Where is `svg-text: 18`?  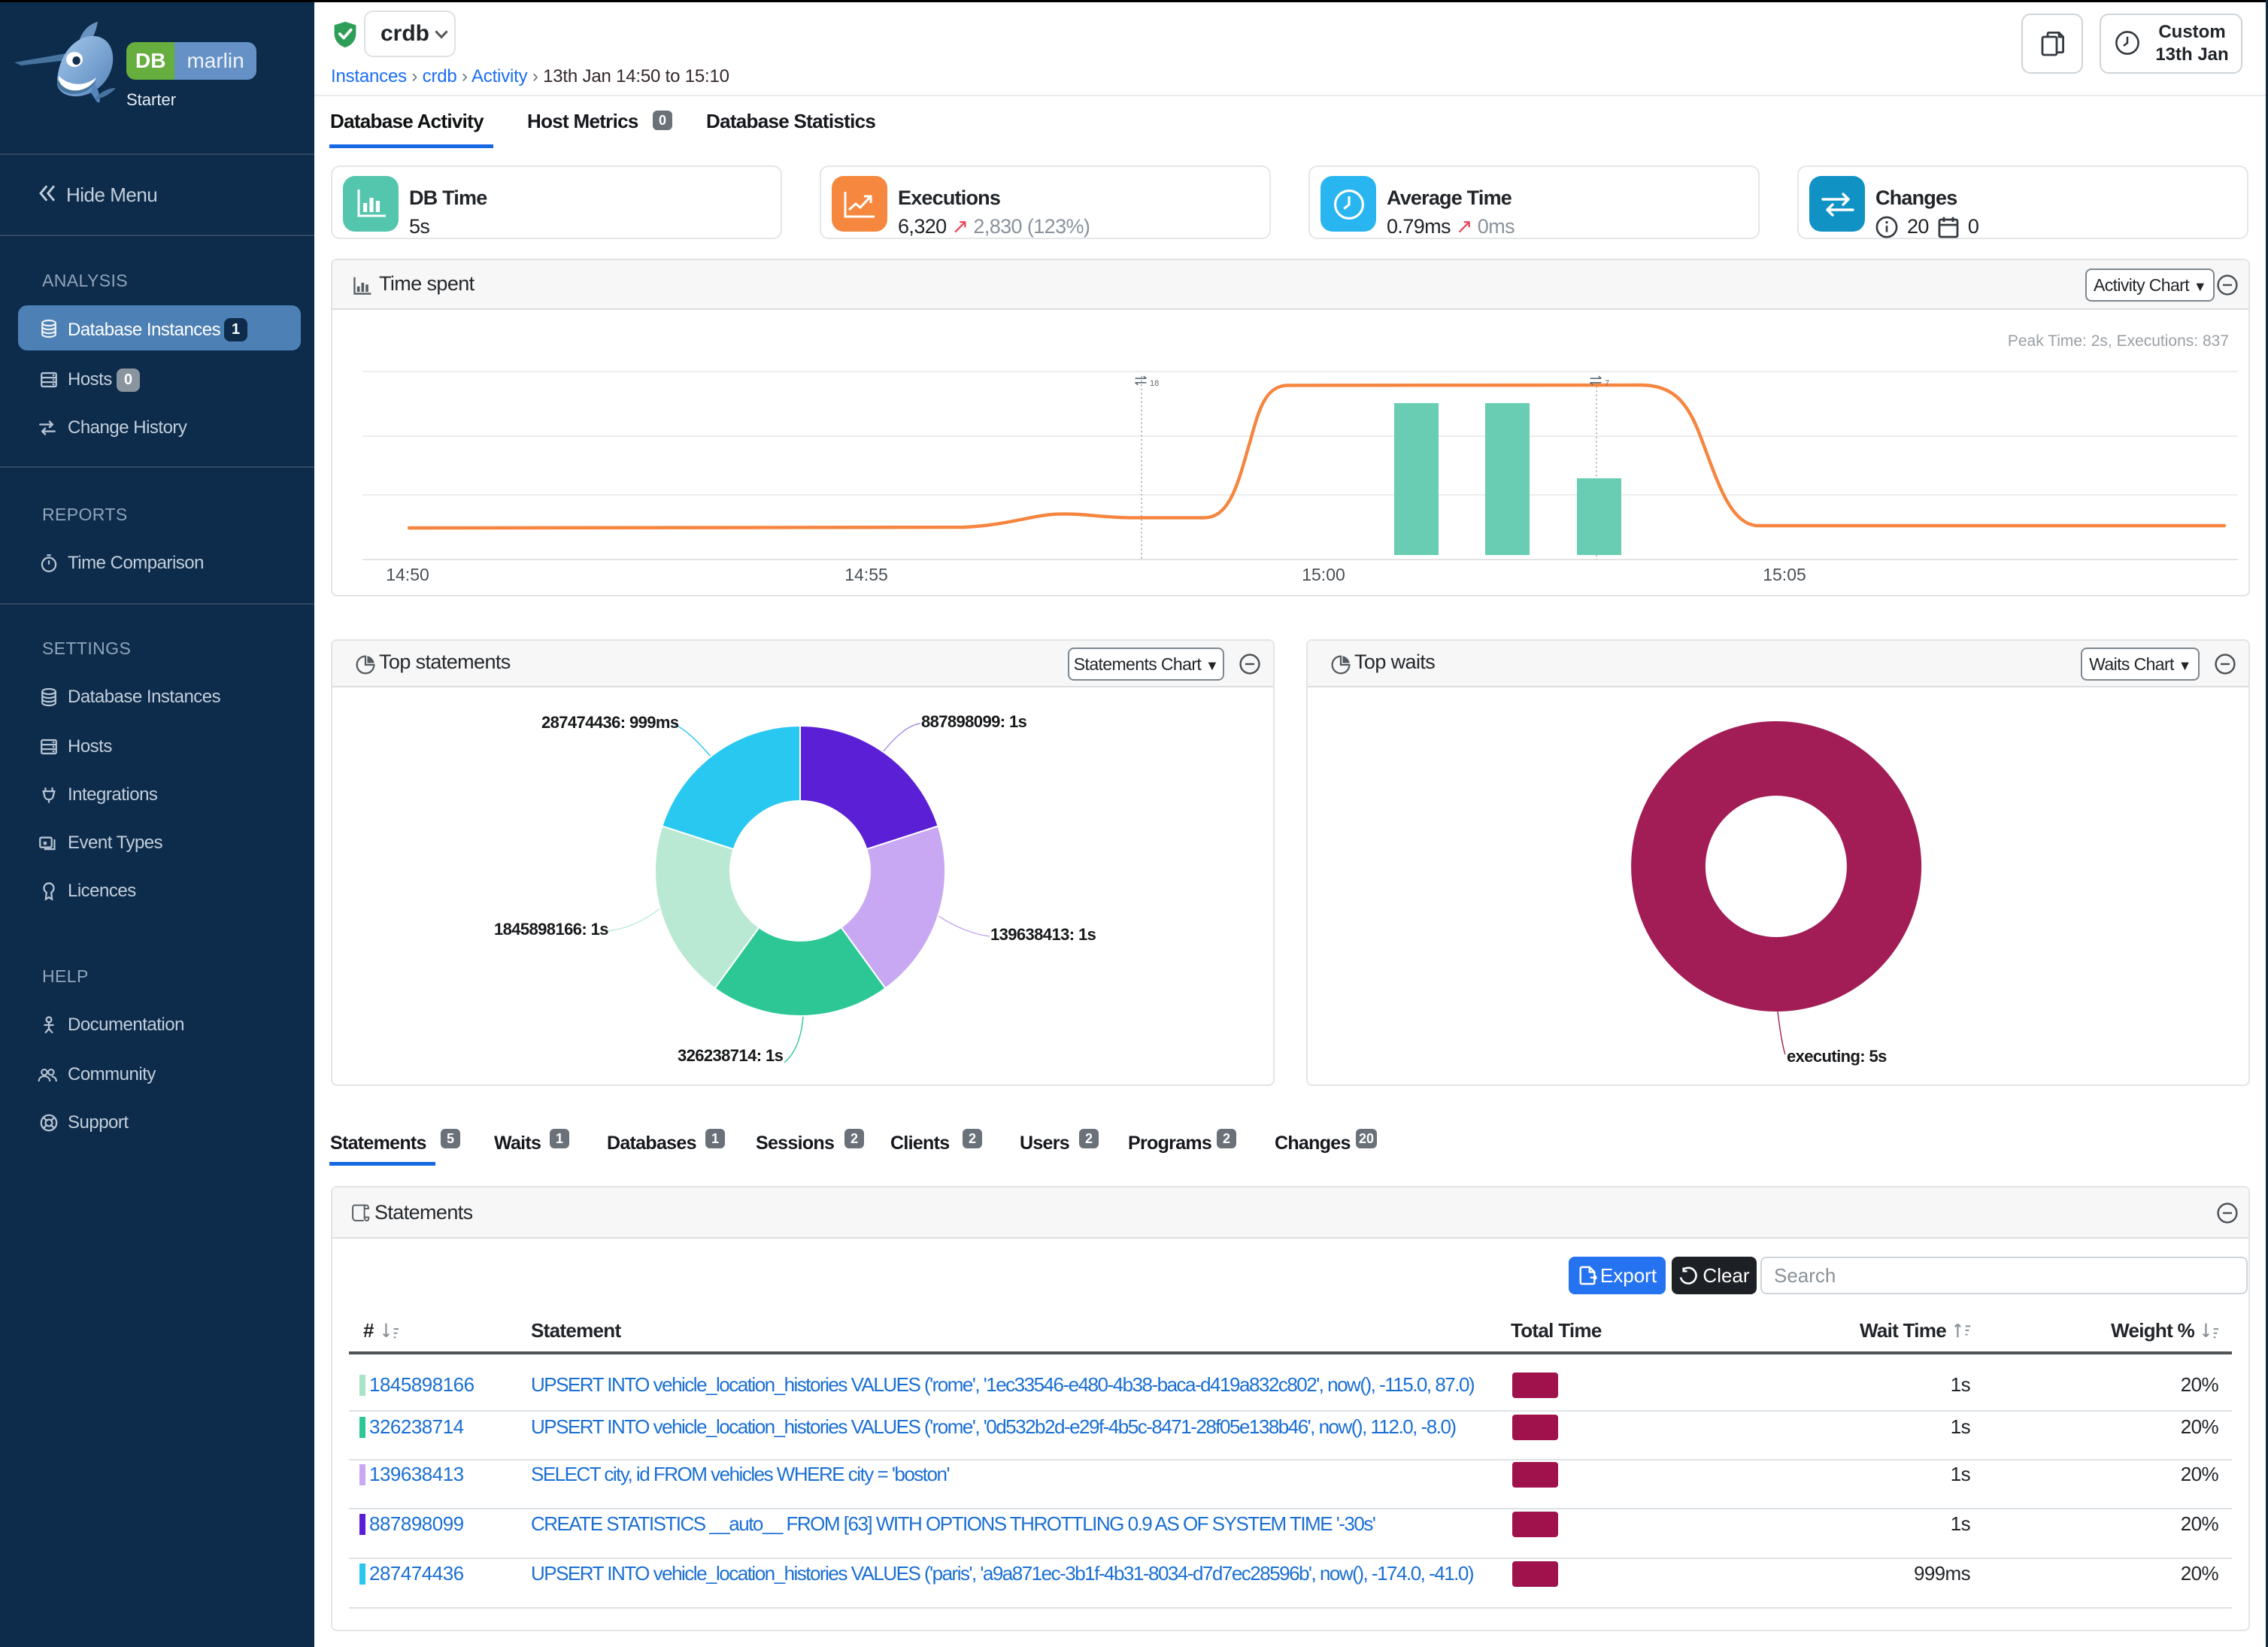
svg-text: 18 is located at coordinates (1155, 383).